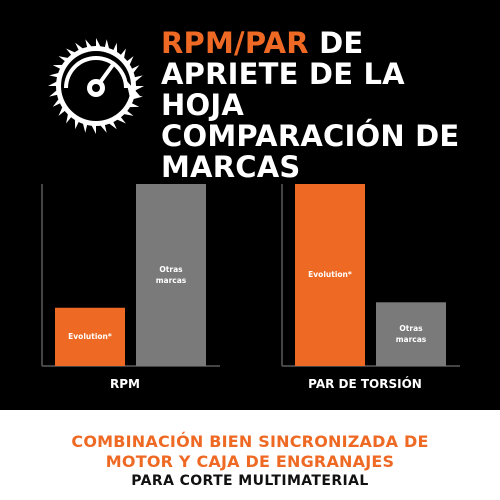 The width and height of the screenshot is (500, 500). What do you see at coordinates (250, 441) in the screenshot?
I see `footer-line-1: COMBINACIÓN BIEN SINCRONIZADA DE` at bounding box center [250, 441].